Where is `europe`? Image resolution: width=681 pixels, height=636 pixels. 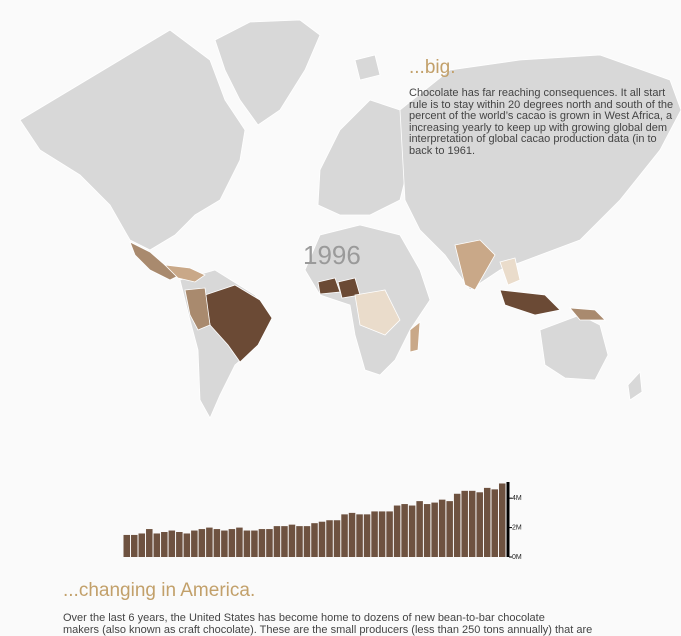 europe is located at coordinates (364, 157).